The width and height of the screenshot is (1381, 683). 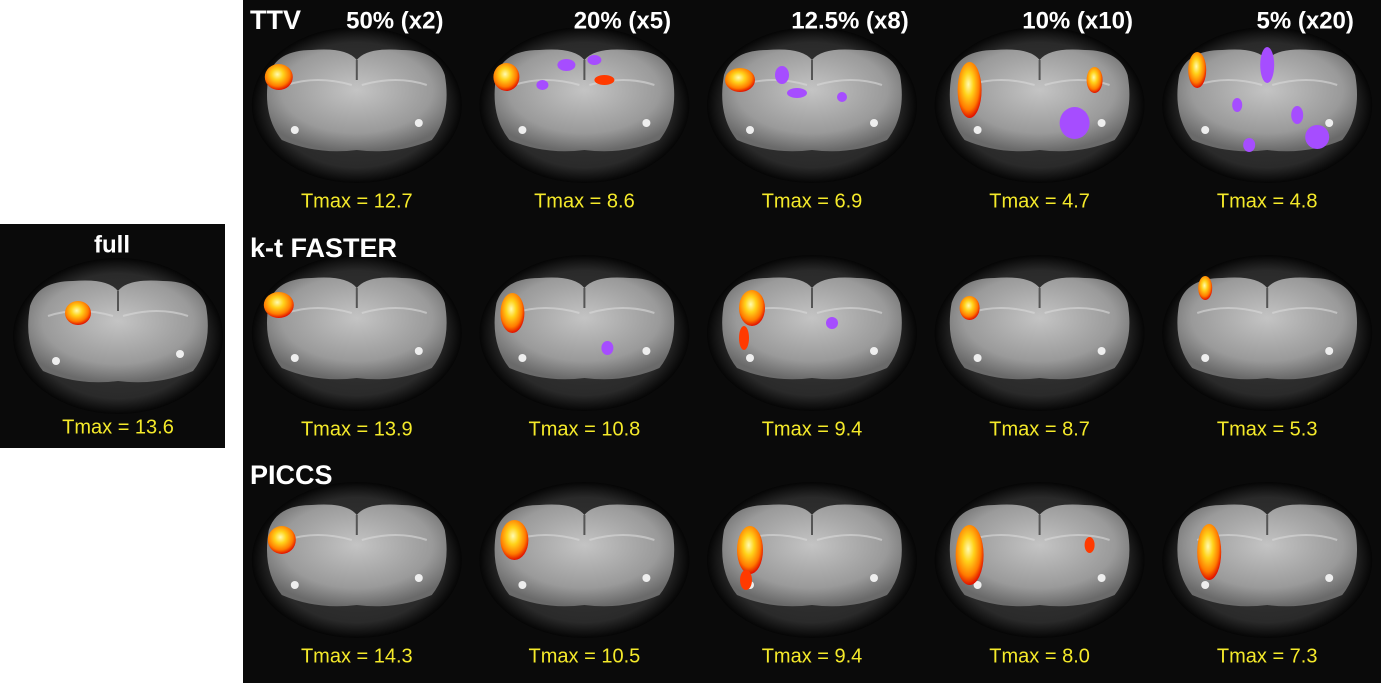 What do you see at coordinates (291, 475) in the screenshot?
I see `method-label: PICCS` at bounding box center [291, 475].